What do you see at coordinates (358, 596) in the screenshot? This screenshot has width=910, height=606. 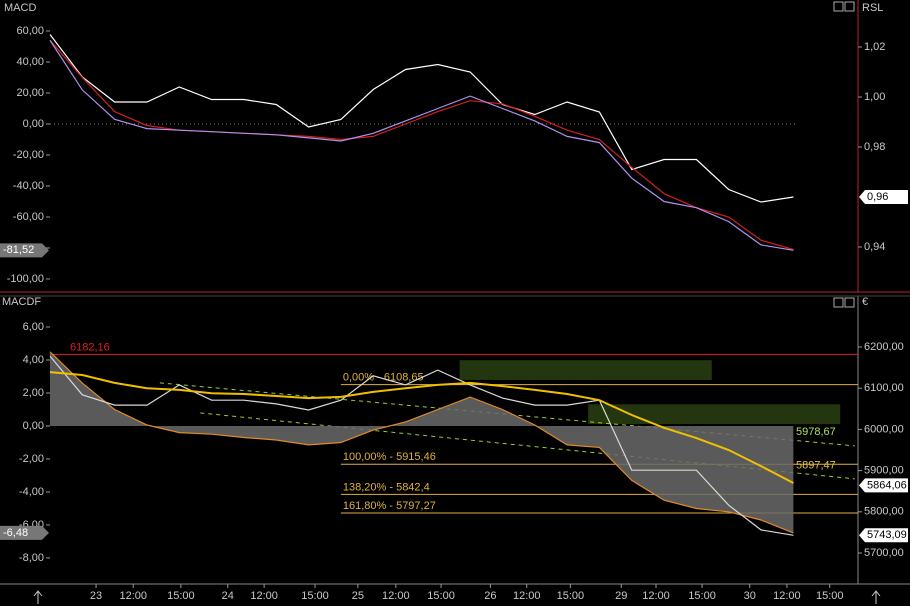 I see `x-tick-label: 25` at bounding box center [358, 596].